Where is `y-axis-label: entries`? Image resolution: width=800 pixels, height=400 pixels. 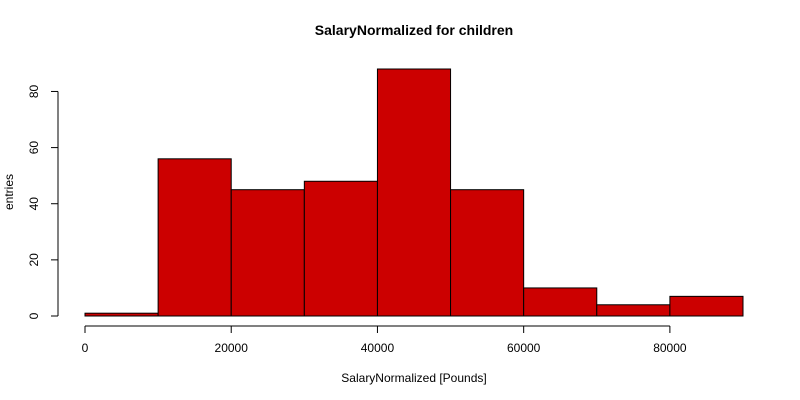 y-axis-label: entries is located at coordinates (9, 192).